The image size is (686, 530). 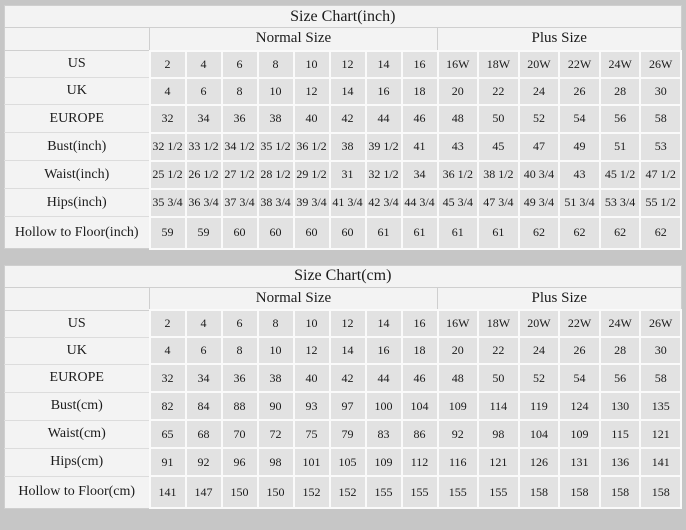 What do you see at coordinates (239, 378) in the screenshot?
I see `size-cell: 36` at bounding box center [239, 378].